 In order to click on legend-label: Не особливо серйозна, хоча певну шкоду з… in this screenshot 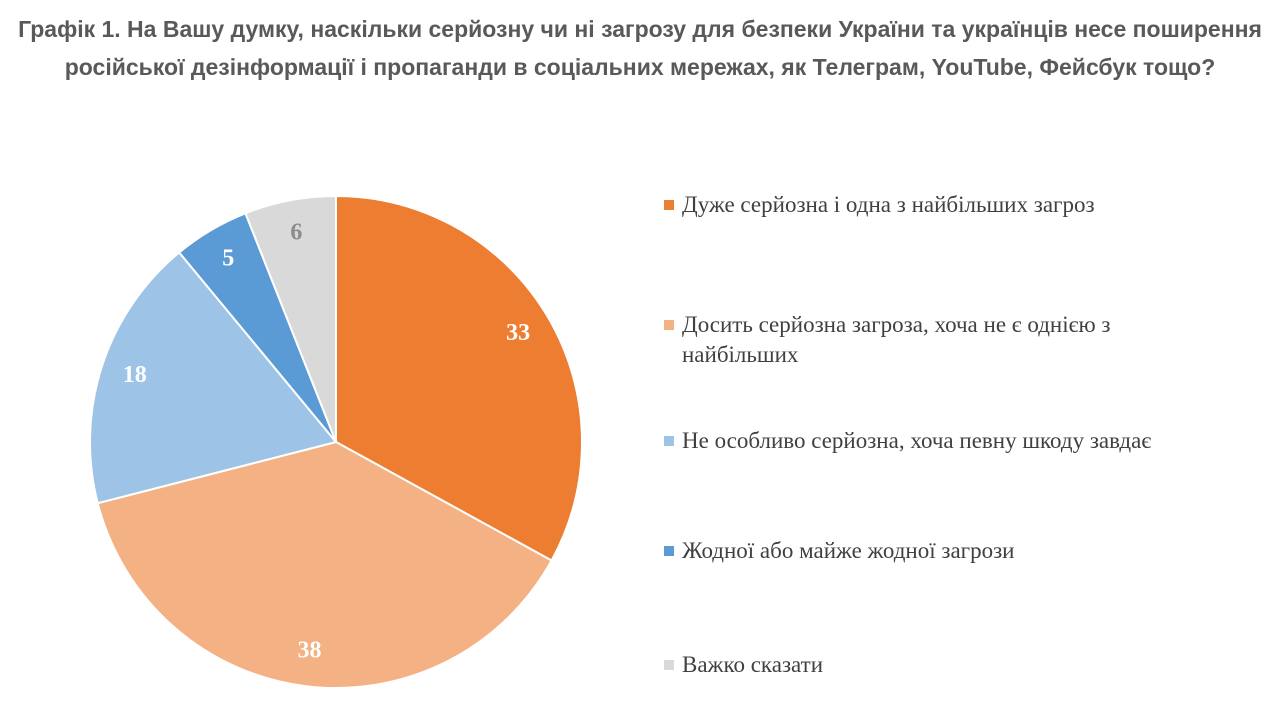, I will do `click(917, 440)`.